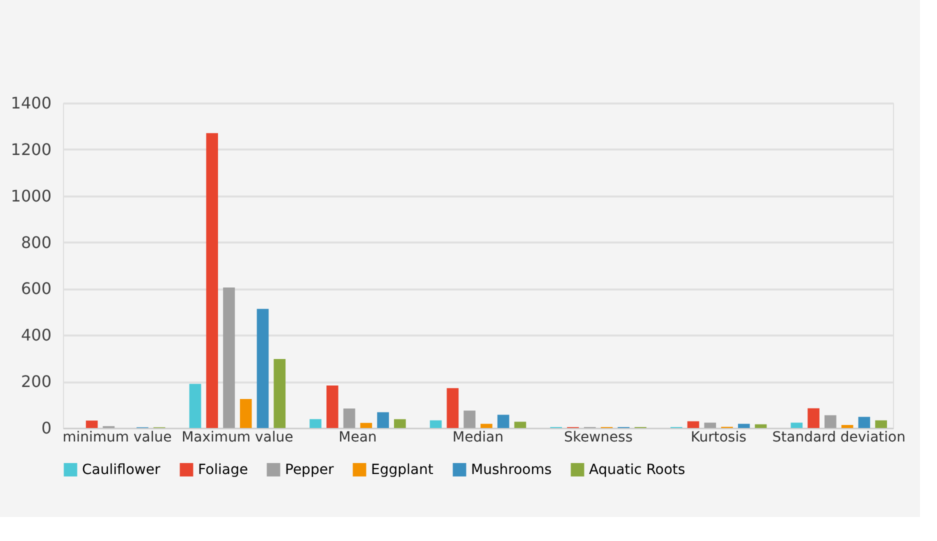 Image resolution: width=937 pixels, height=541 pixels. I want to click on x-tick-label: Median, so click(478, 438).